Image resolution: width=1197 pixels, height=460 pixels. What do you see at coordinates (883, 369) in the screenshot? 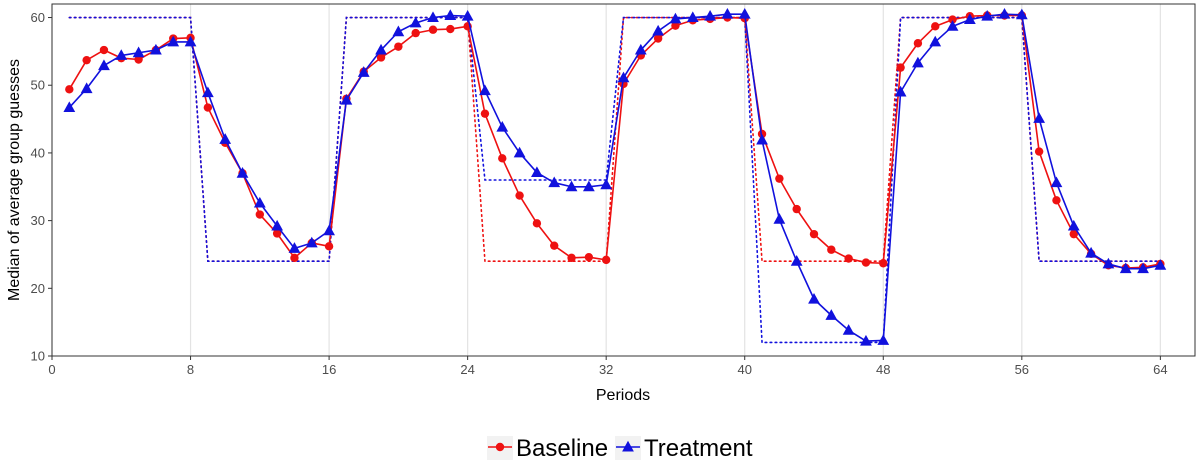
I see `x-tick-label: 48` at bounding box center [883, 369].